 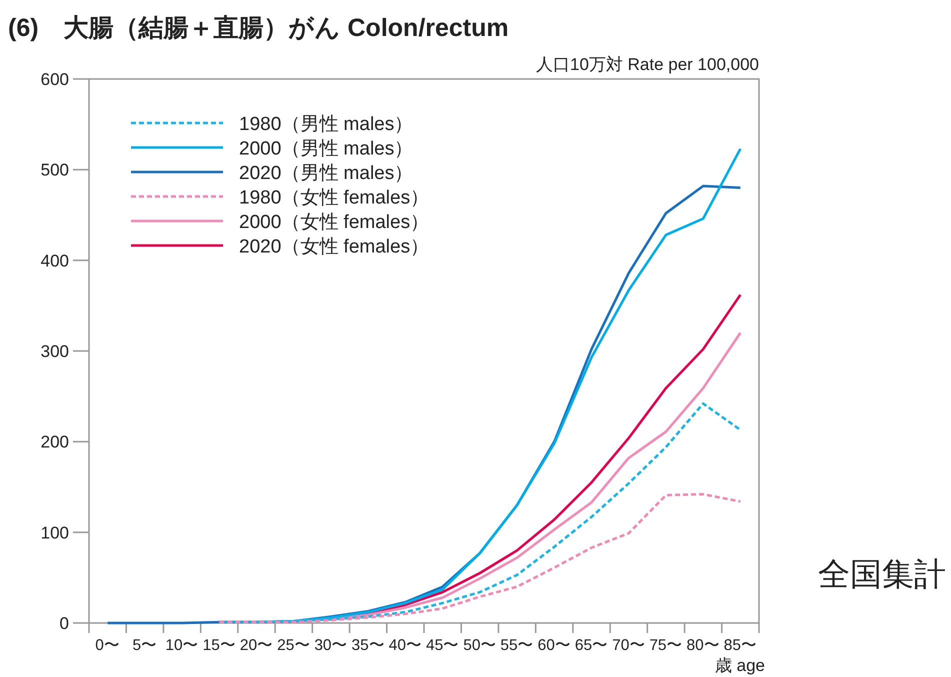 I want to click on y-tick-label: 400, so click(x=54, y=260).